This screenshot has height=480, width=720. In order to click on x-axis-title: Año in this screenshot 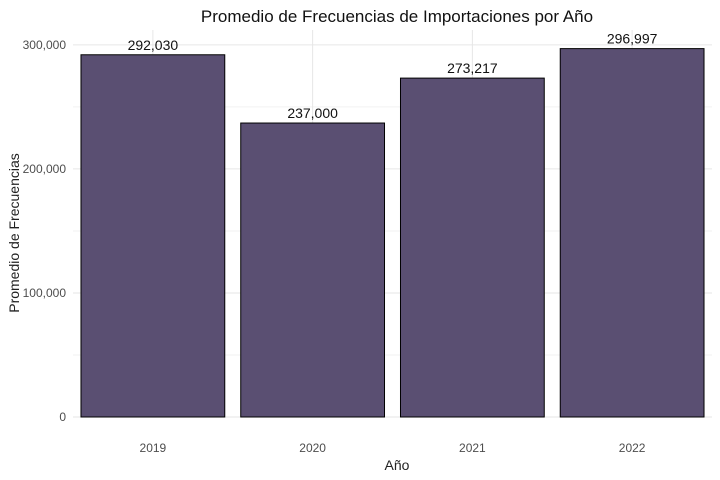, I will do `click(397, 465)`.